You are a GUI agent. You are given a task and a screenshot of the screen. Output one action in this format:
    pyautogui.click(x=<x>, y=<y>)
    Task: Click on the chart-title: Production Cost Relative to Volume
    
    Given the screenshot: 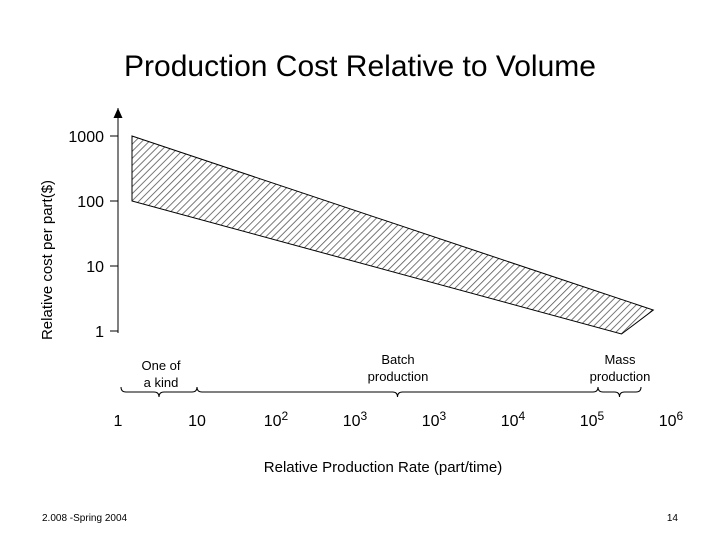 What is the action you would take?
    pyautogui.click(x=360, y=66)
    